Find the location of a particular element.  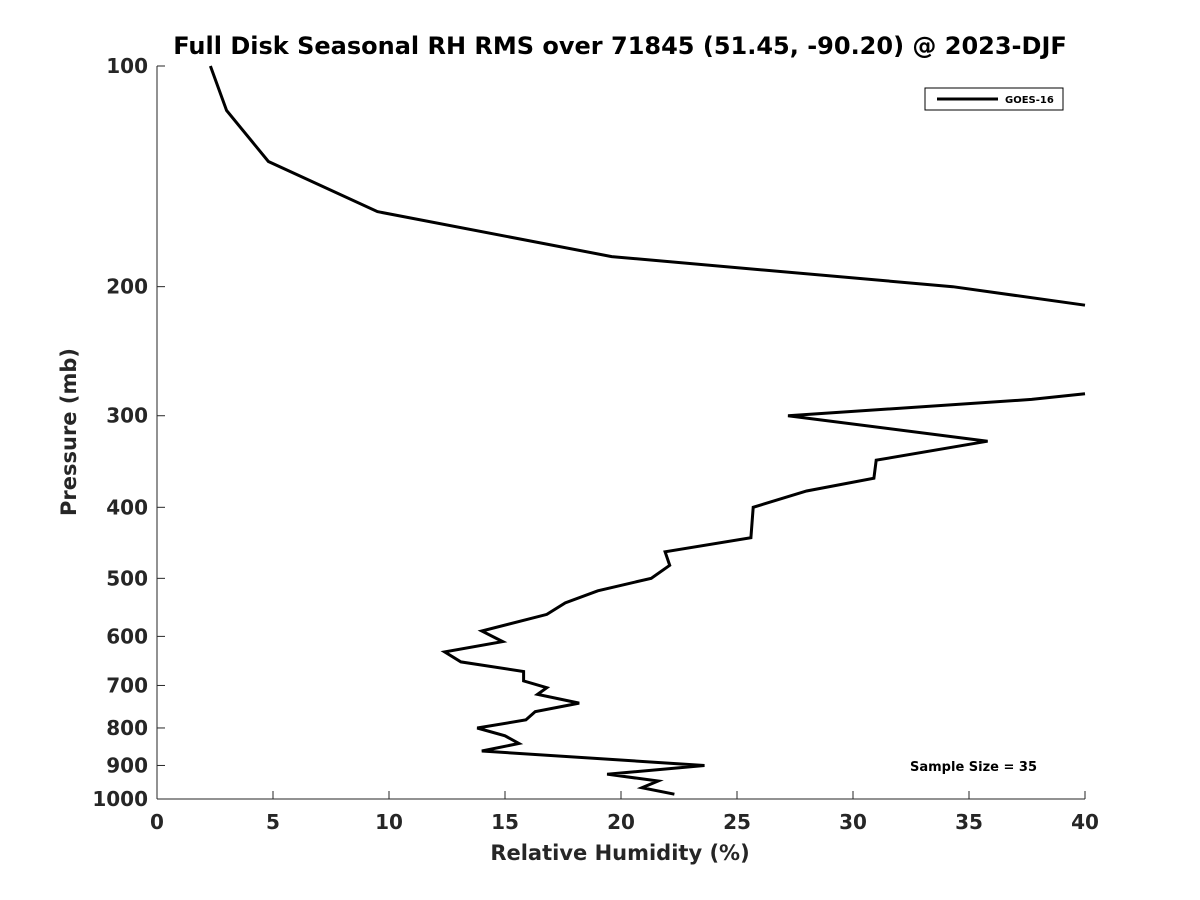

x-tick-label: 25 is located at coordinates (737, 822).